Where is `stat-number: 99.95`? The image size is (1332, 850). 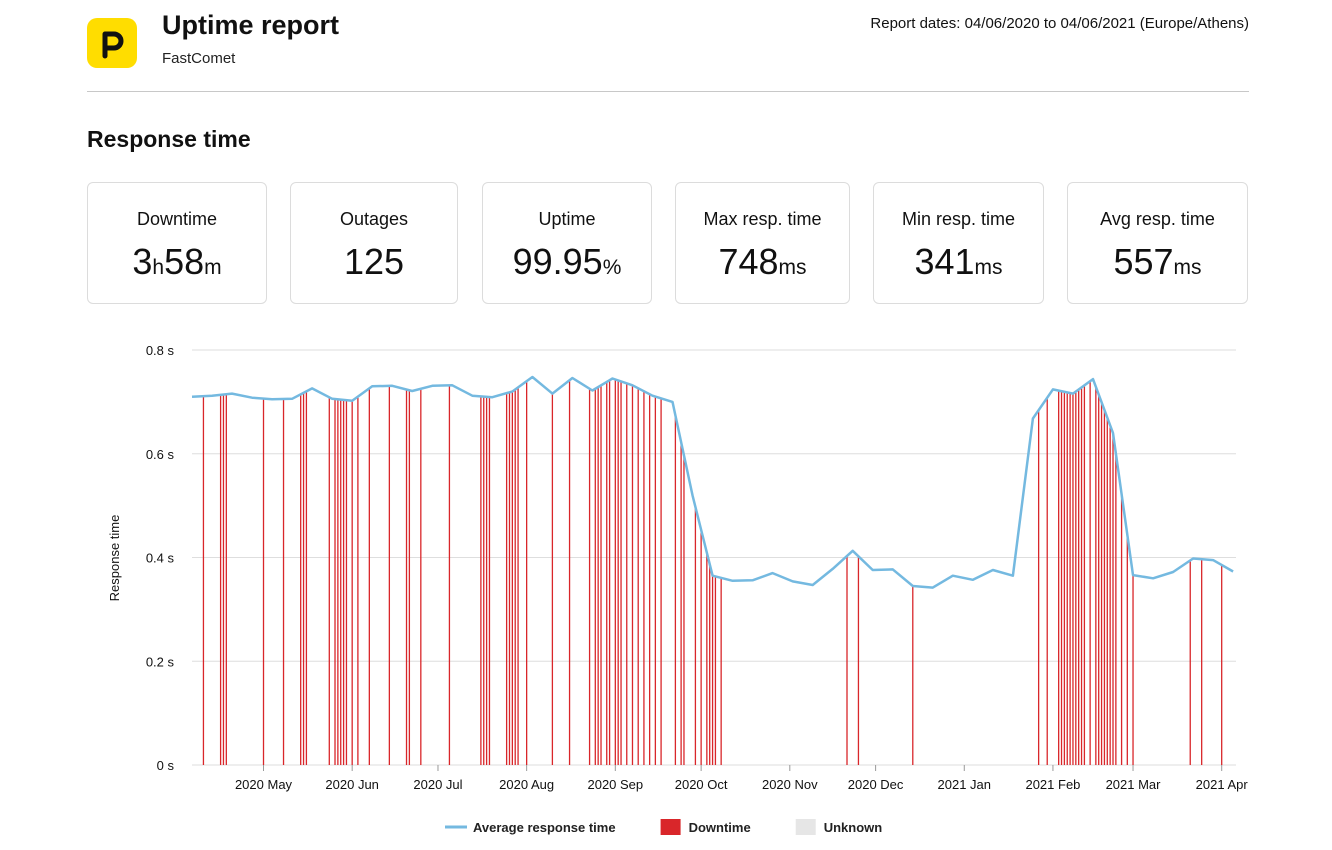 stat-number: 99.95 is located at coordinates (557, 261).